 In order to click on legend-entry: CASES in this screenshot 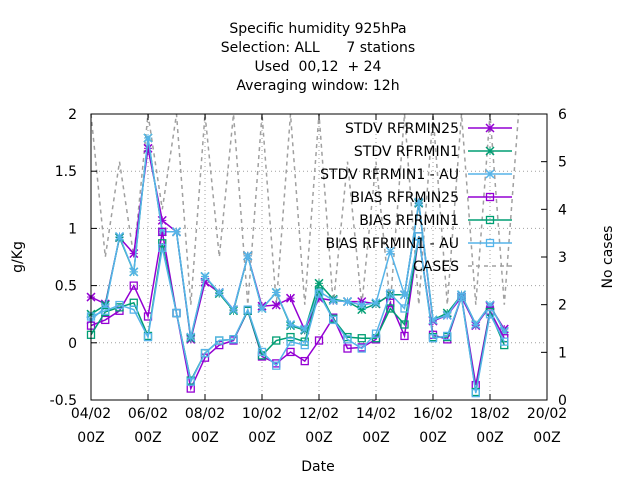, I will do `click(462, 267)`.